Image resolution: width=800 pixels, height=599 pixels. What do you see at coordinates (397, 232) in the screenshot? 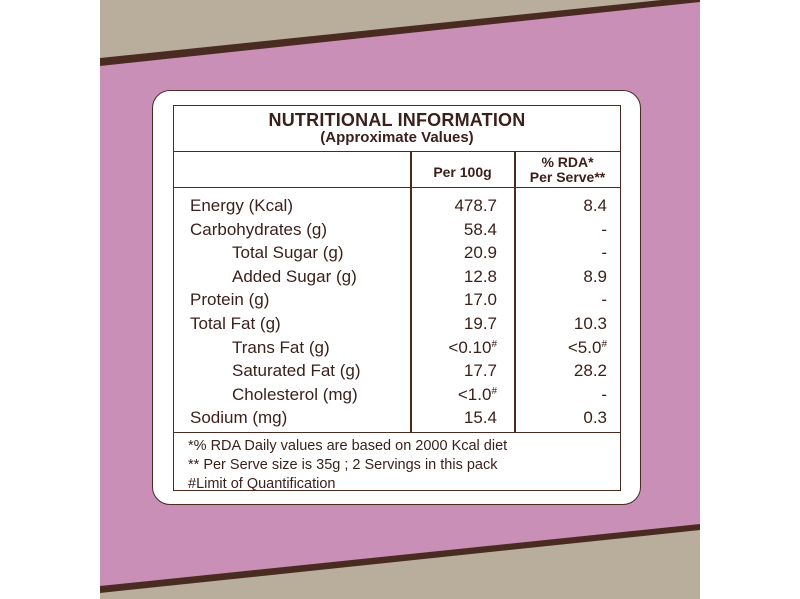
I see `table-row: Carbohydrates (g) 58.4 -` at bounding box center [397, 232].